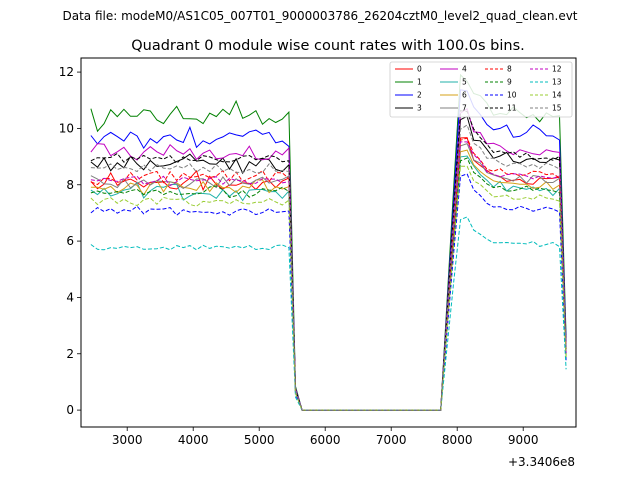 This screenshot has height=480, width=640. Describe the element at coordinates (557, 82) in the screenshot. I see `legend-label-13: 13` at that location.